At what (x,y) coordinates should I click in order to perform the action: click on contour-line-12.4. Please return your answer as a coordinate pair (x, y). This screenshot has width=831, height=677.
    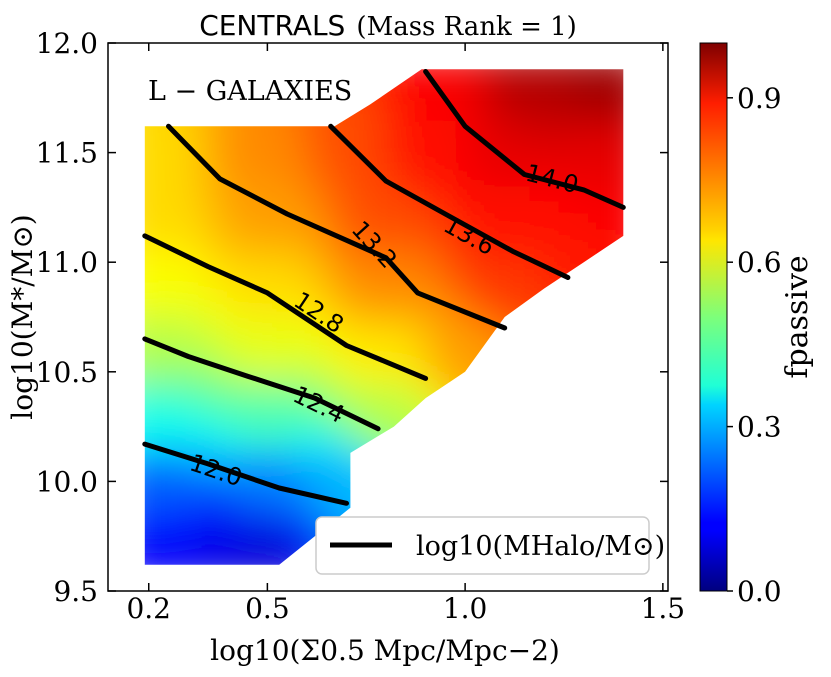
    Looking at the image, I should click on (261, 384).